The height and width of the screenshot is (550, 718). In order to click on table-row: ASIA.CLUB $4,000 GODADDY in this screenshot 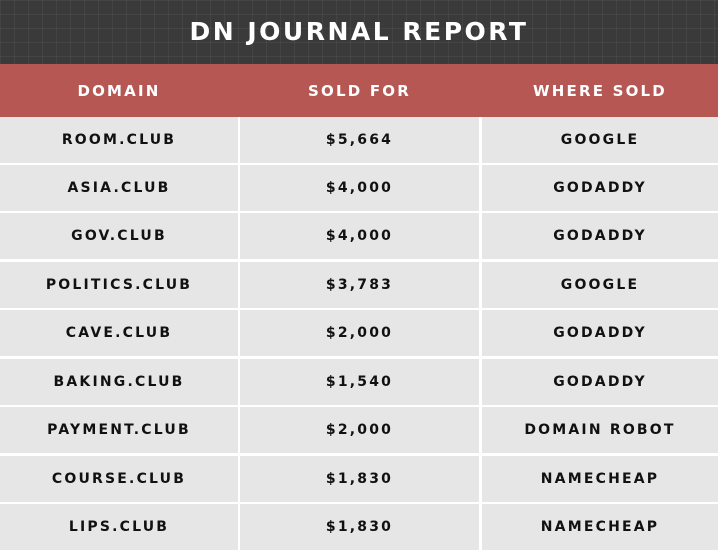, I will do `click(359, 188)`.